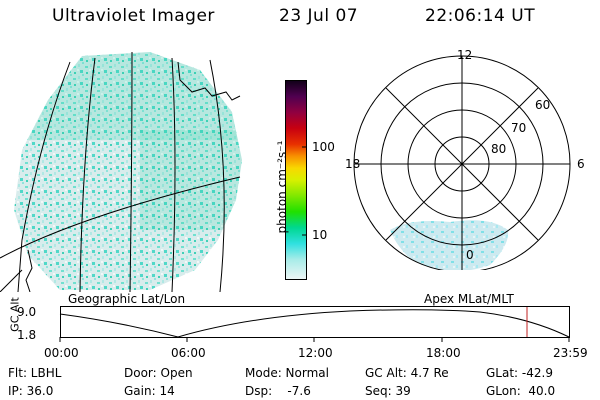 The height and width of the screenshot is (400, 600). I want to click on colorbar-tick-10: 10, so click(320, 235).